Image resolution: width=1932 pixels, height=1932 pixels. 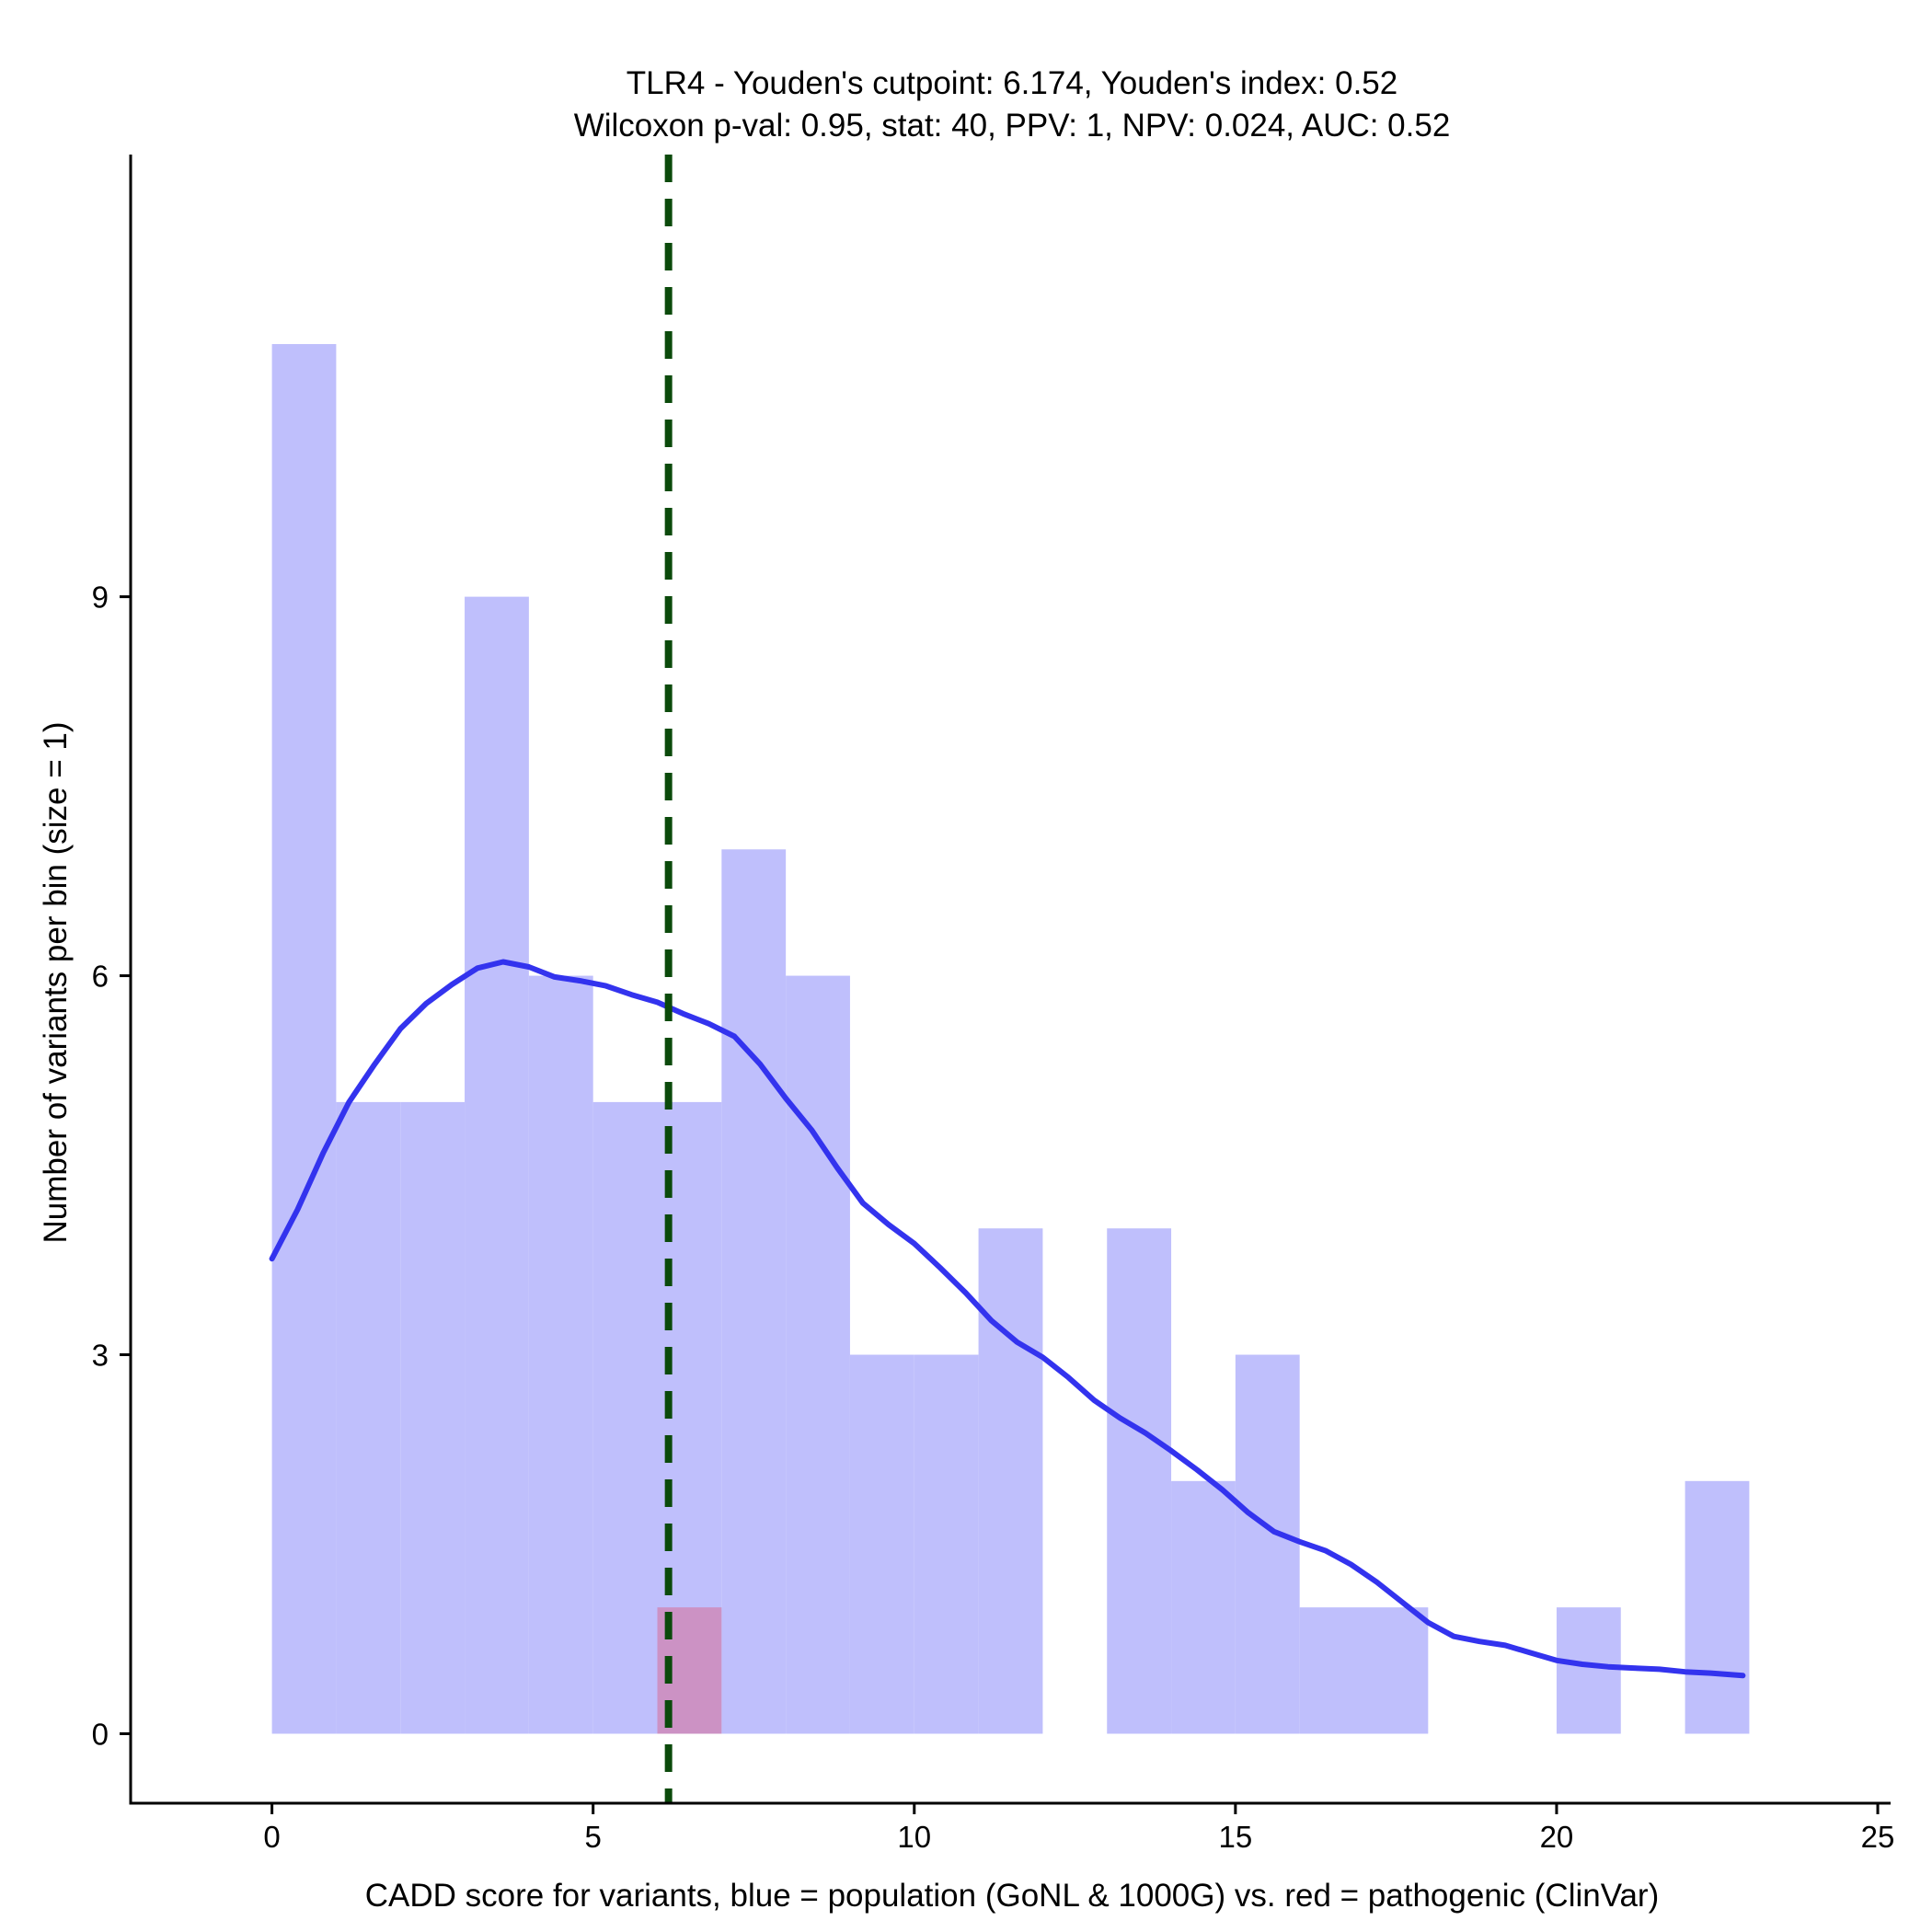 What do you see at coordinates (100, 1356) in the screenshot?
I see `y-tick-label-3: 3` at bounding box center [100, 1356].